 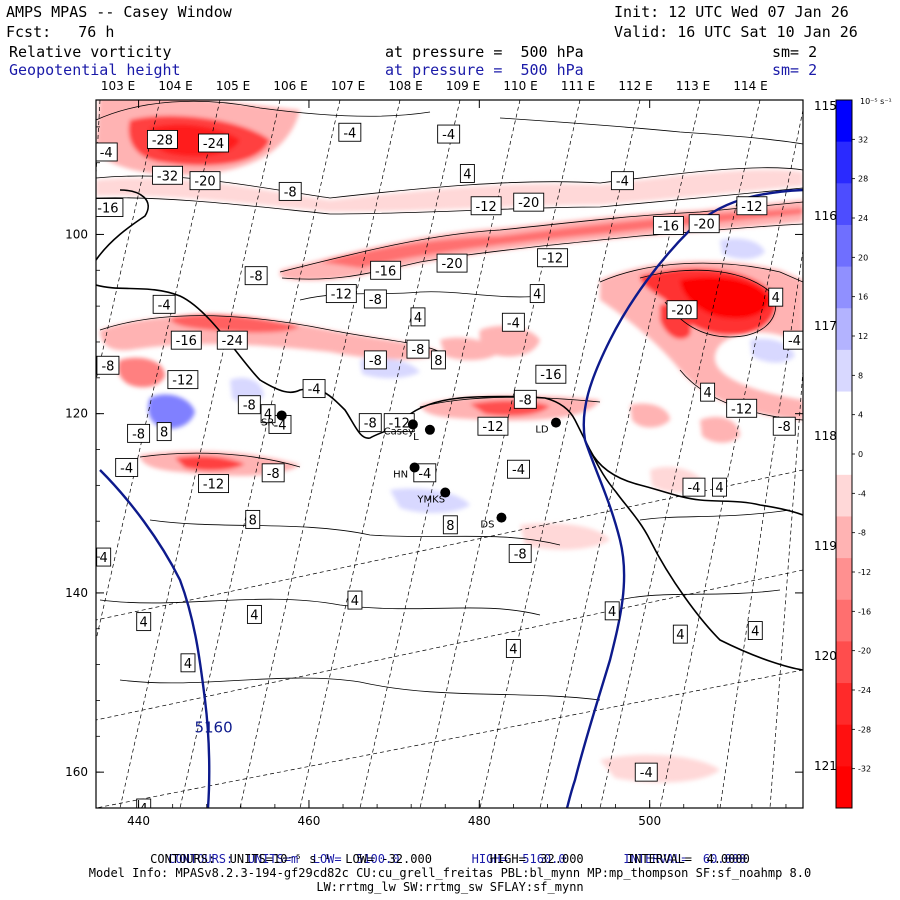 I want to click on x-tick-label: 480, so click(x=479, y=821).